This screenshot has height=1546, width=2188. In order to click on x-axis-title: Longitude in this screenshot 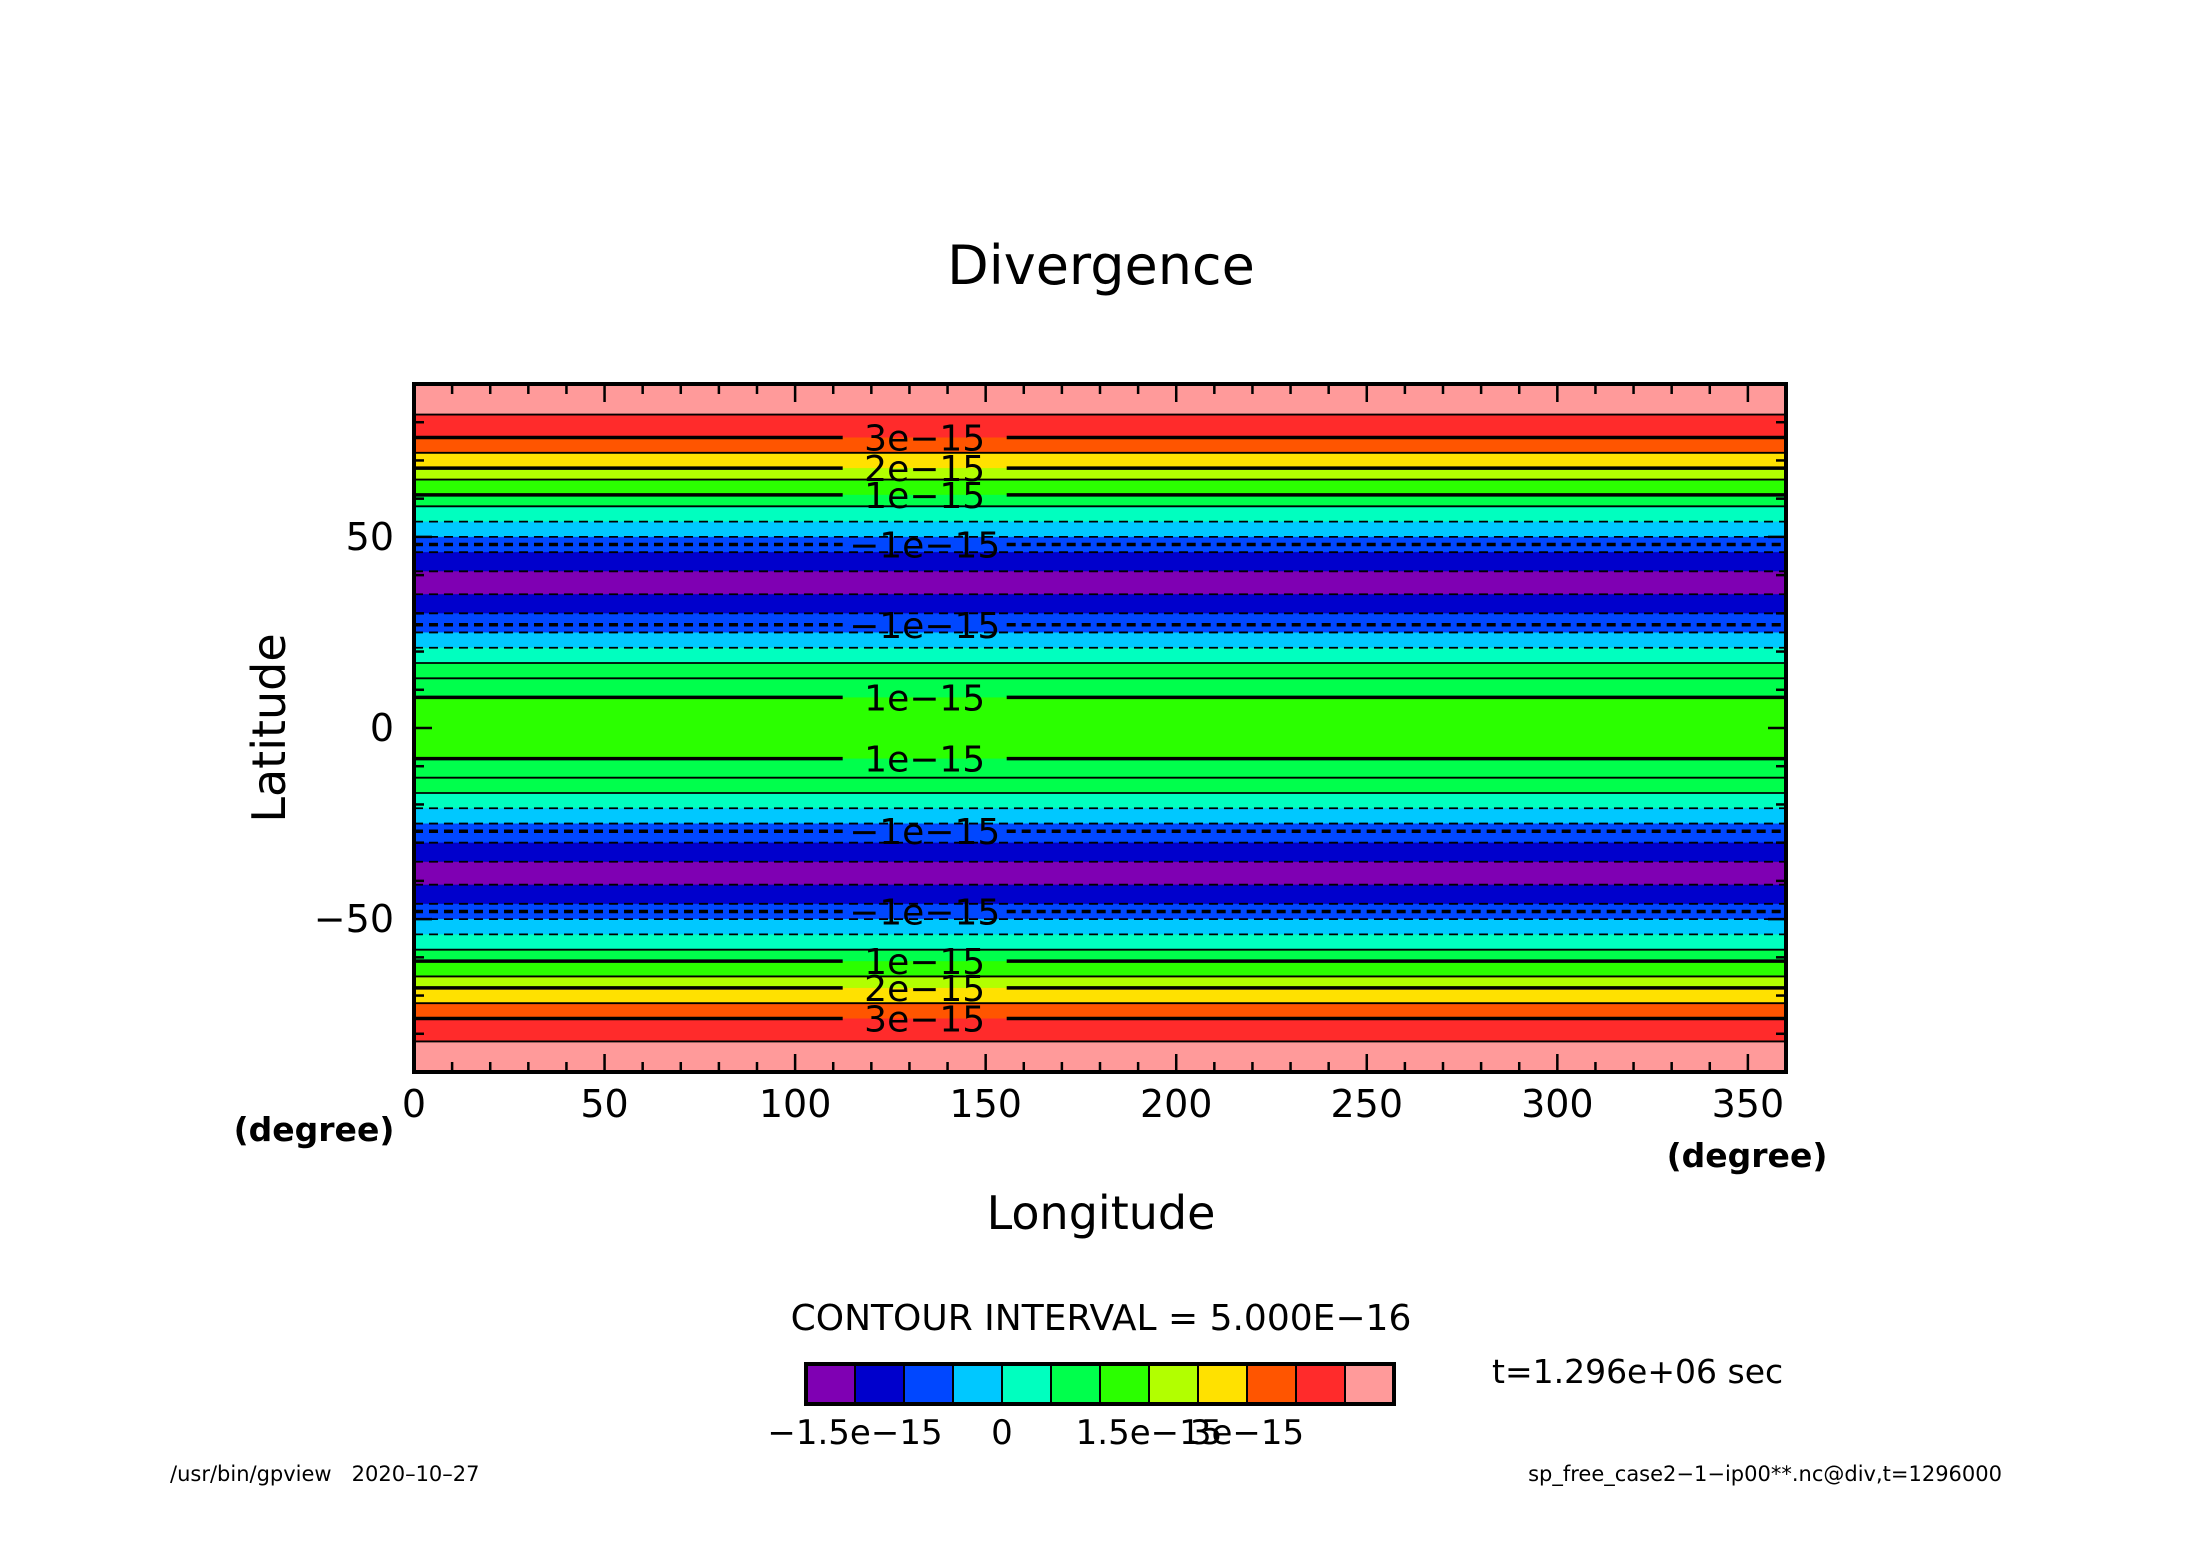, I will do `click(1101, 1213)`.